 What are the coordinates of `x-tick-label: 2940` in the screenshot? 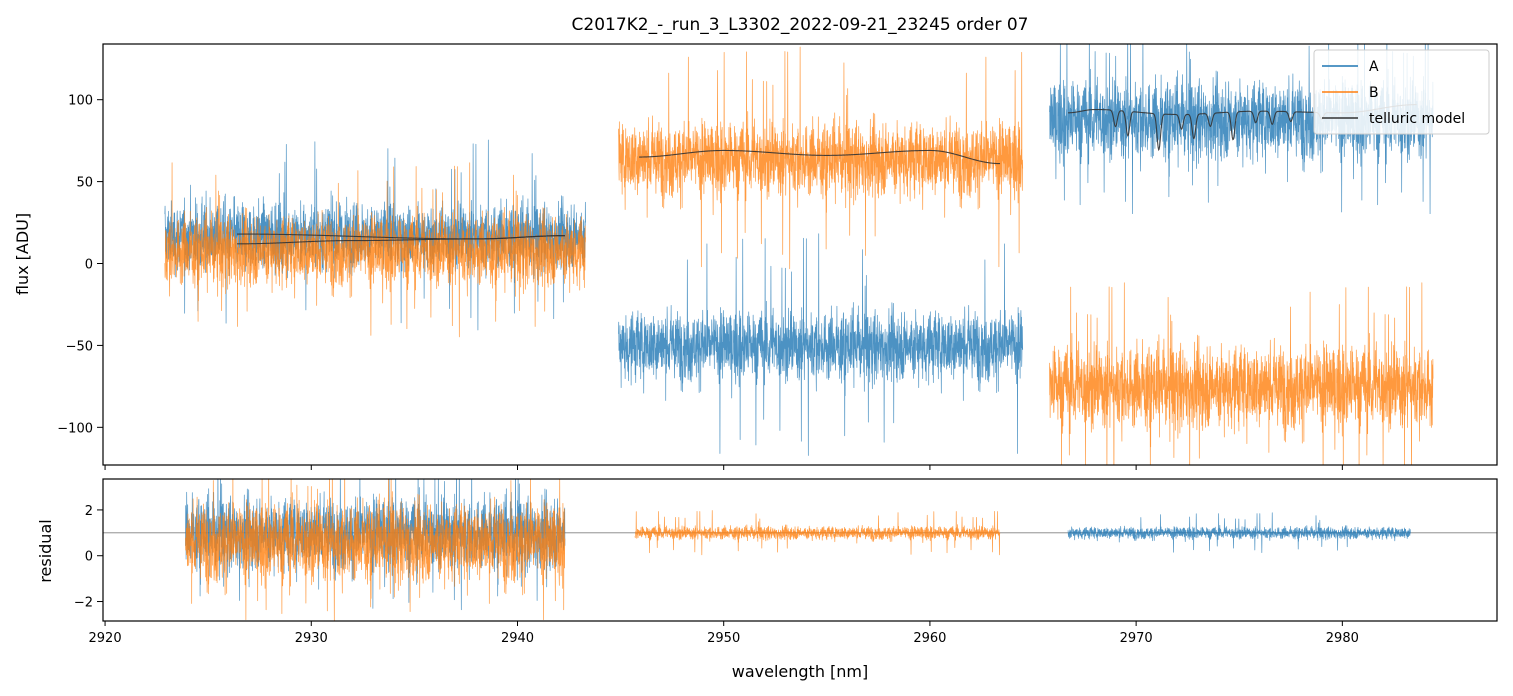 It's located at (517, 638).